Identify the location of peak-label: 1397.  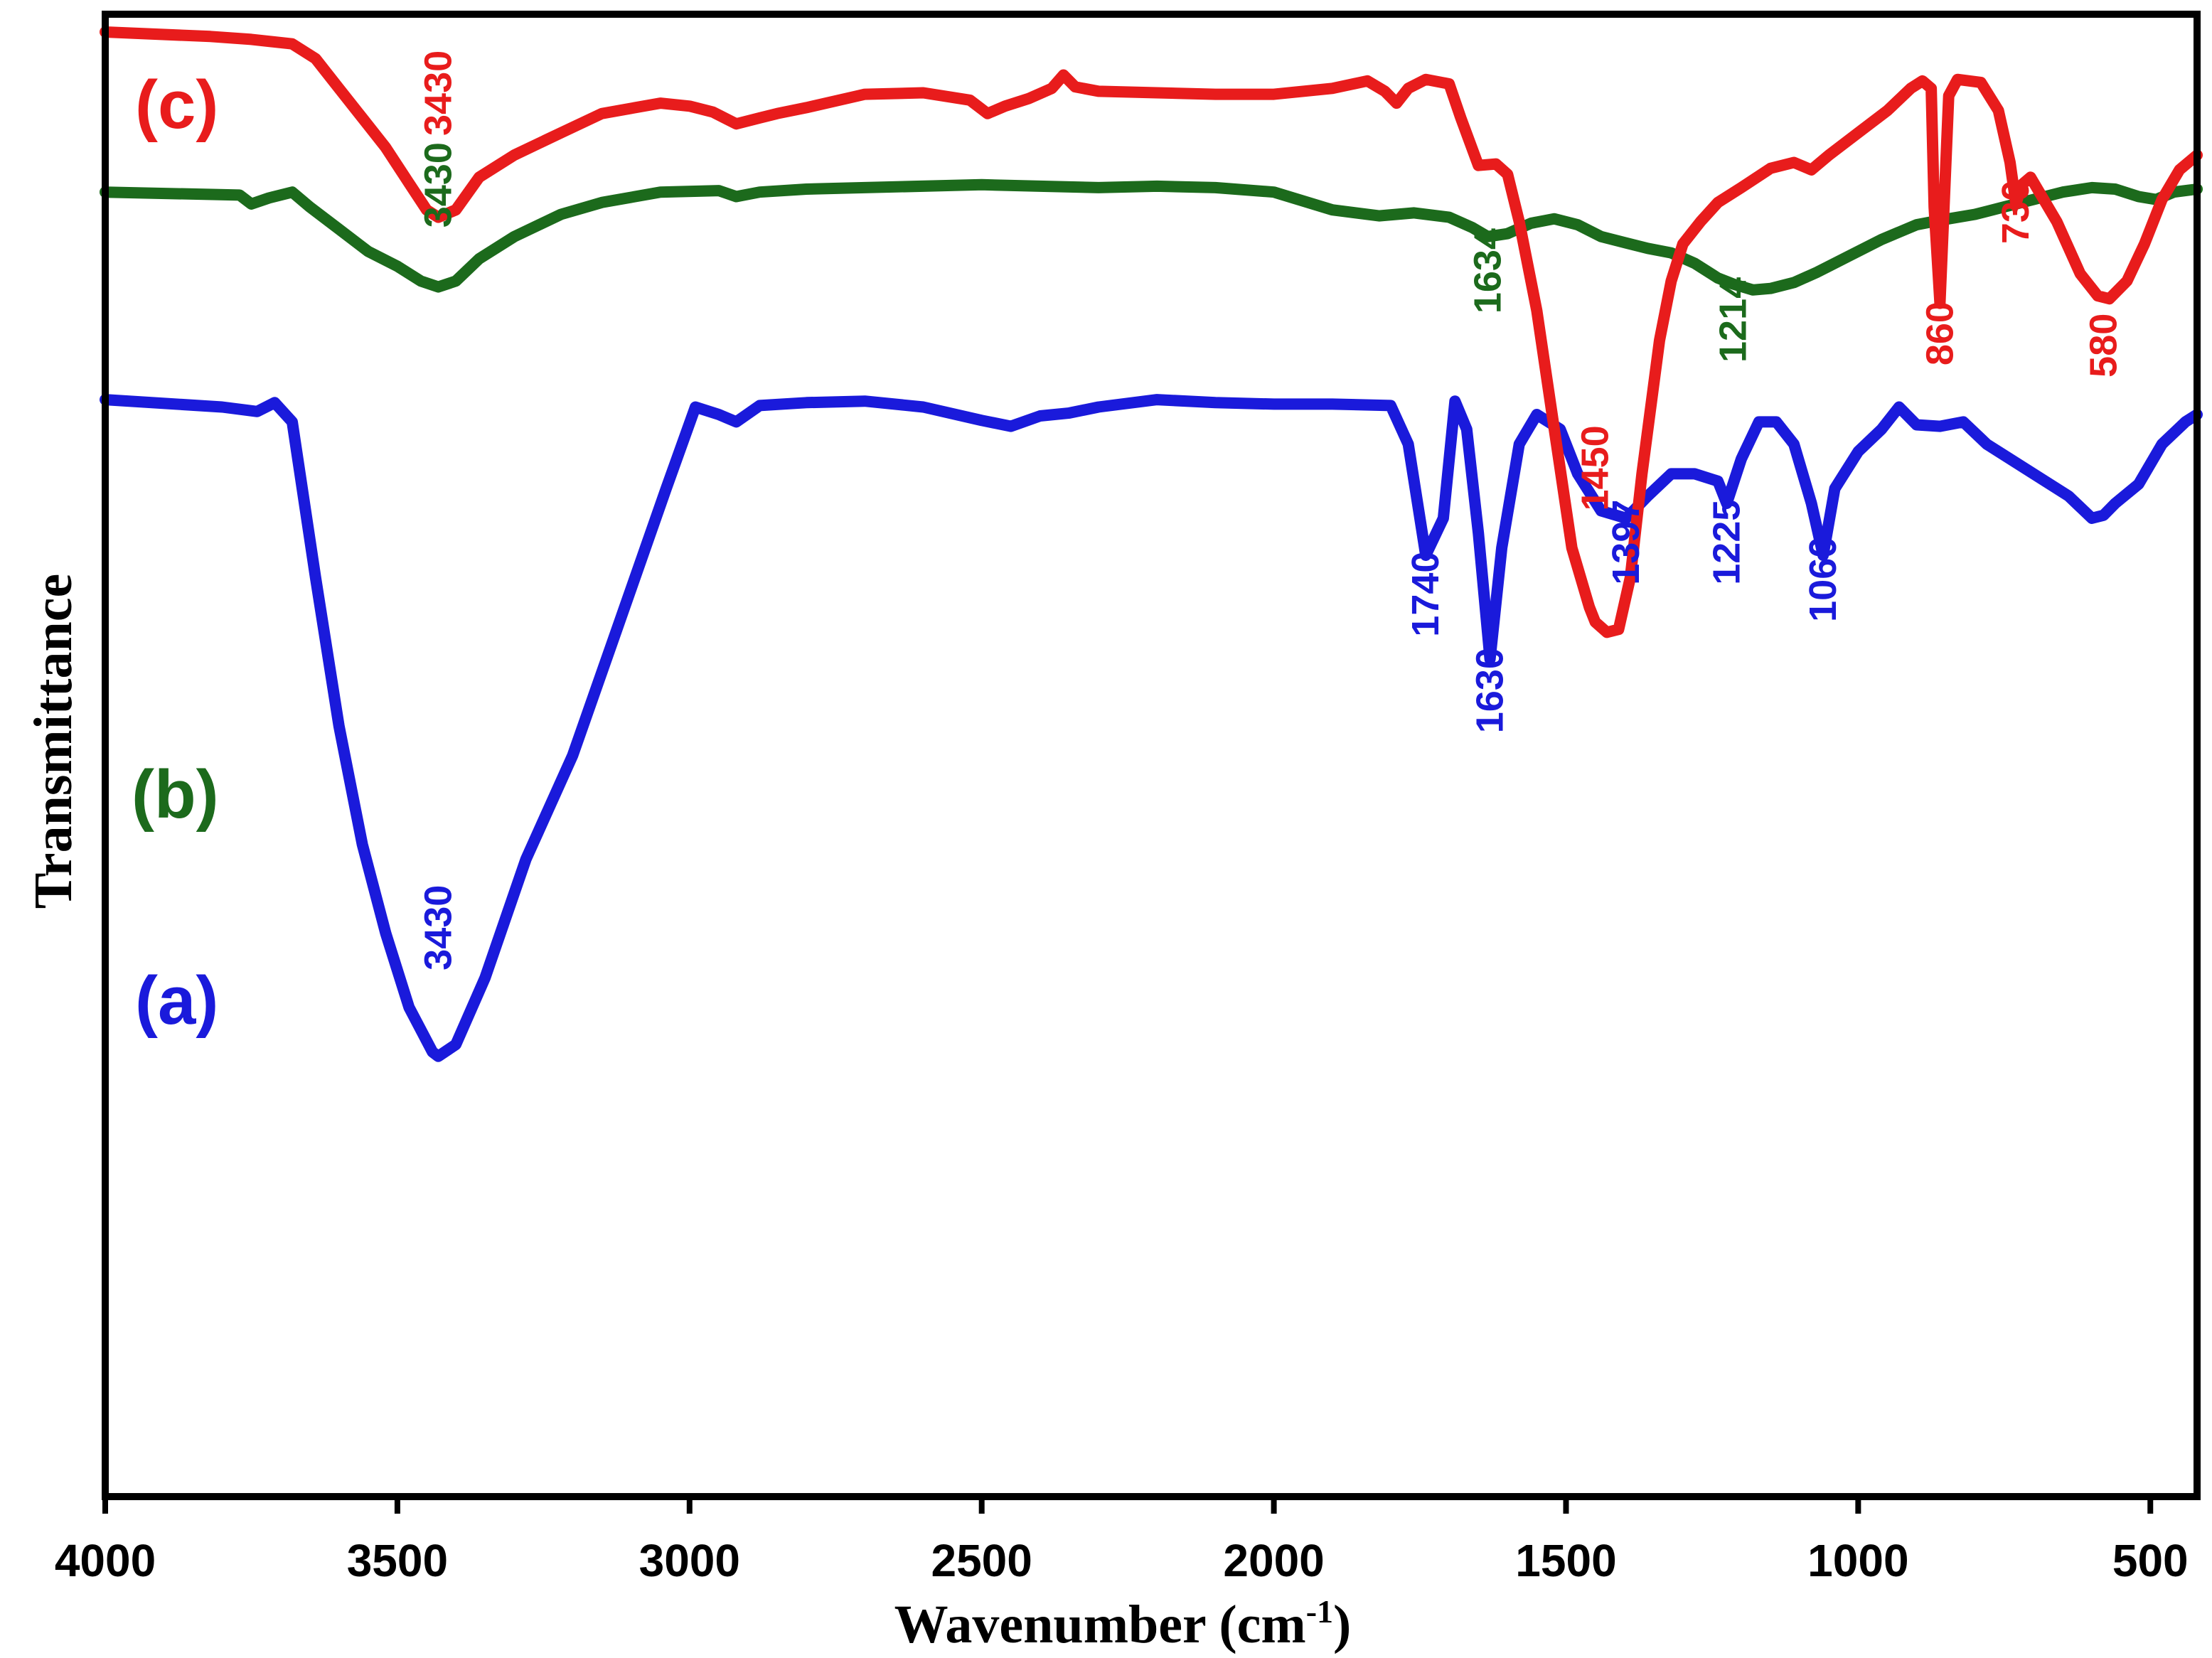
(1626, 542).